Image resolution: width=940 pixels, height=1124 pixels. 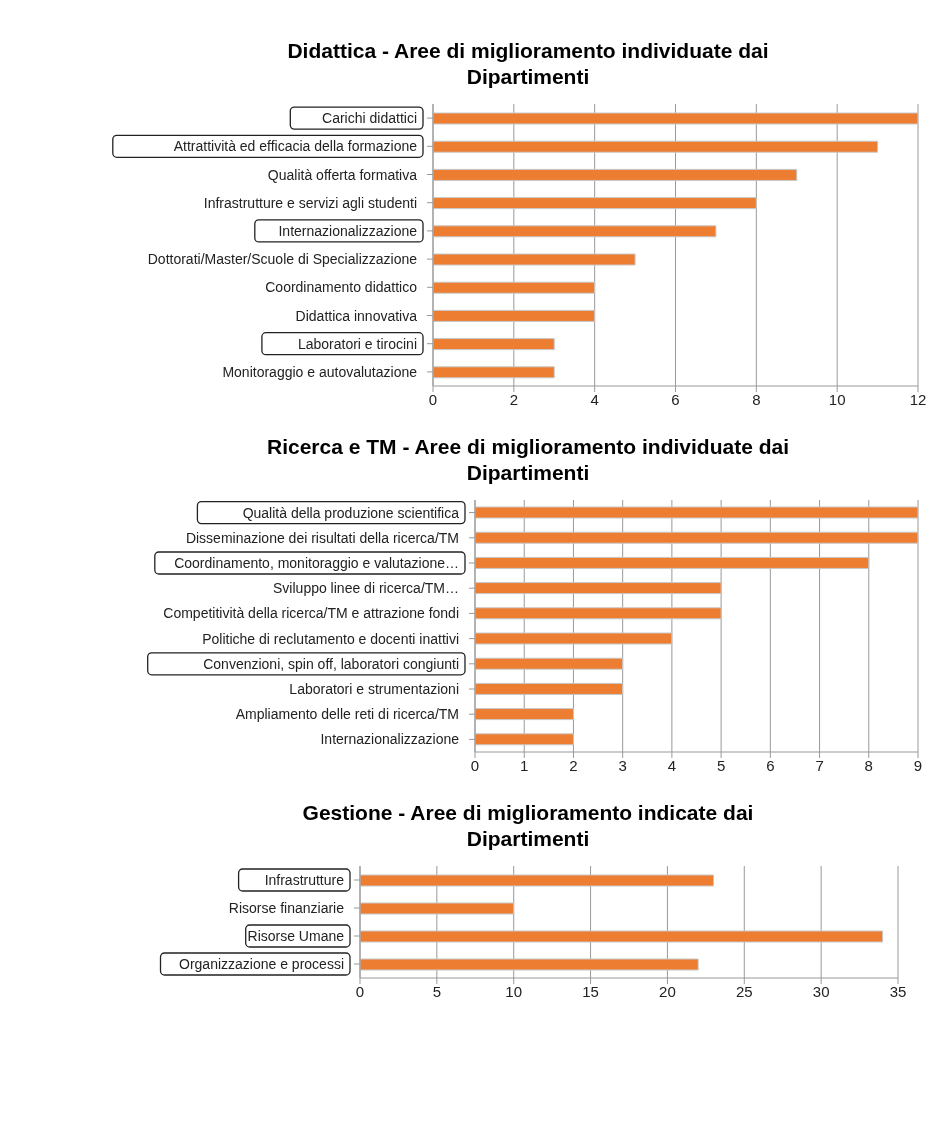 I want to click on x-tick-label: 20, so click(x=667, y=991).